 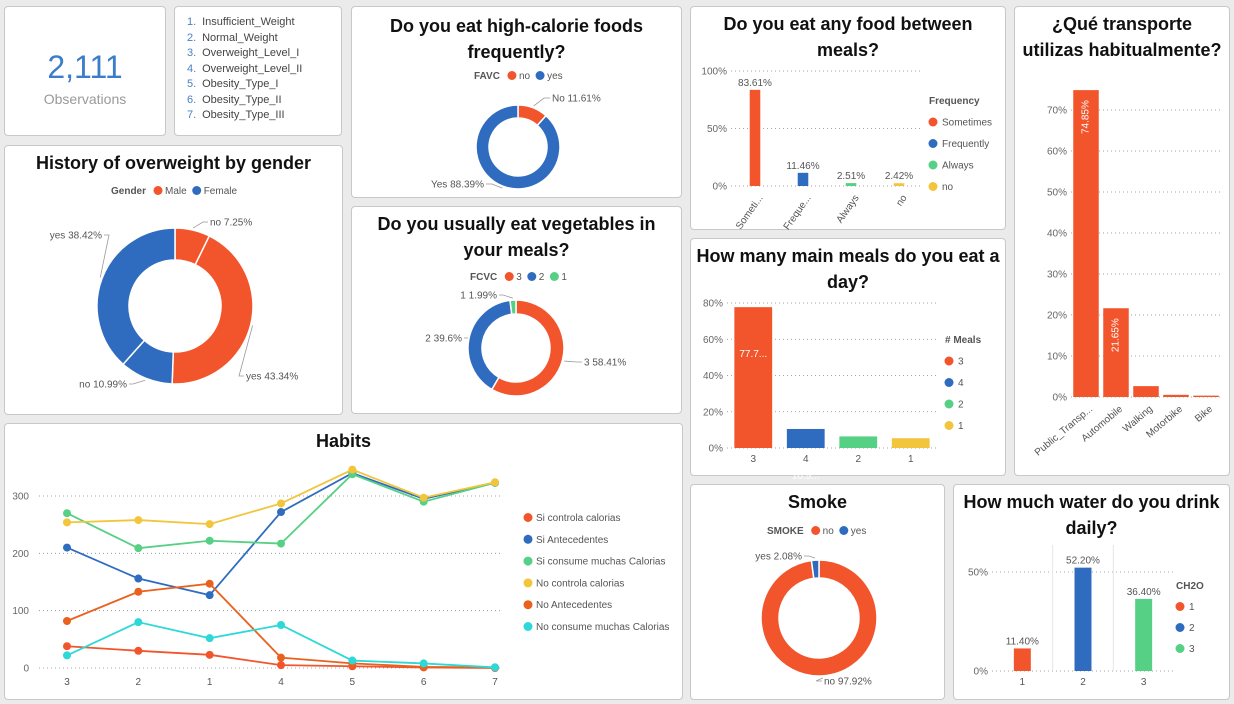 What do you see at coordinates (85, 71) in the screenshot?
I see `observations-card: 2,111 Observations` at bounding box center [85, 71].